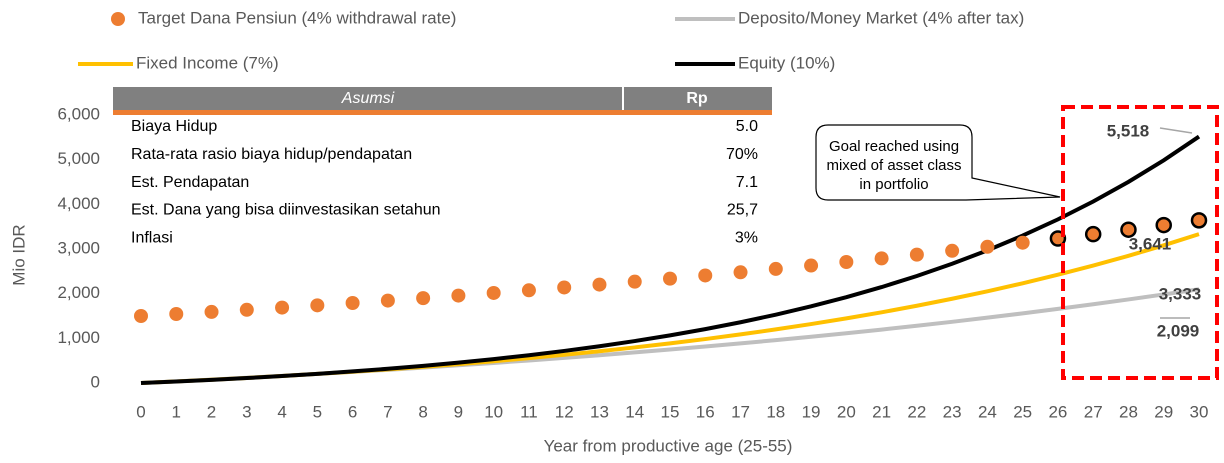 This screenshot has width=1224, height=463. I want to click on x-tick-label: 17, so click(740, 411).